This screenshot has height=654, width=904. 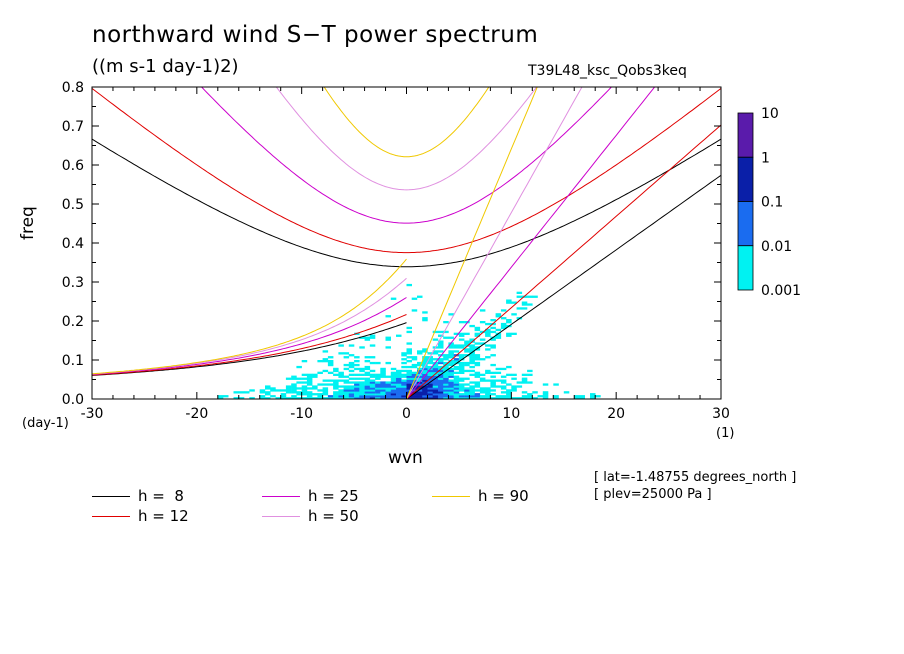 I want to click on colorbar-label: 0.01, so click(x=776, y=247).